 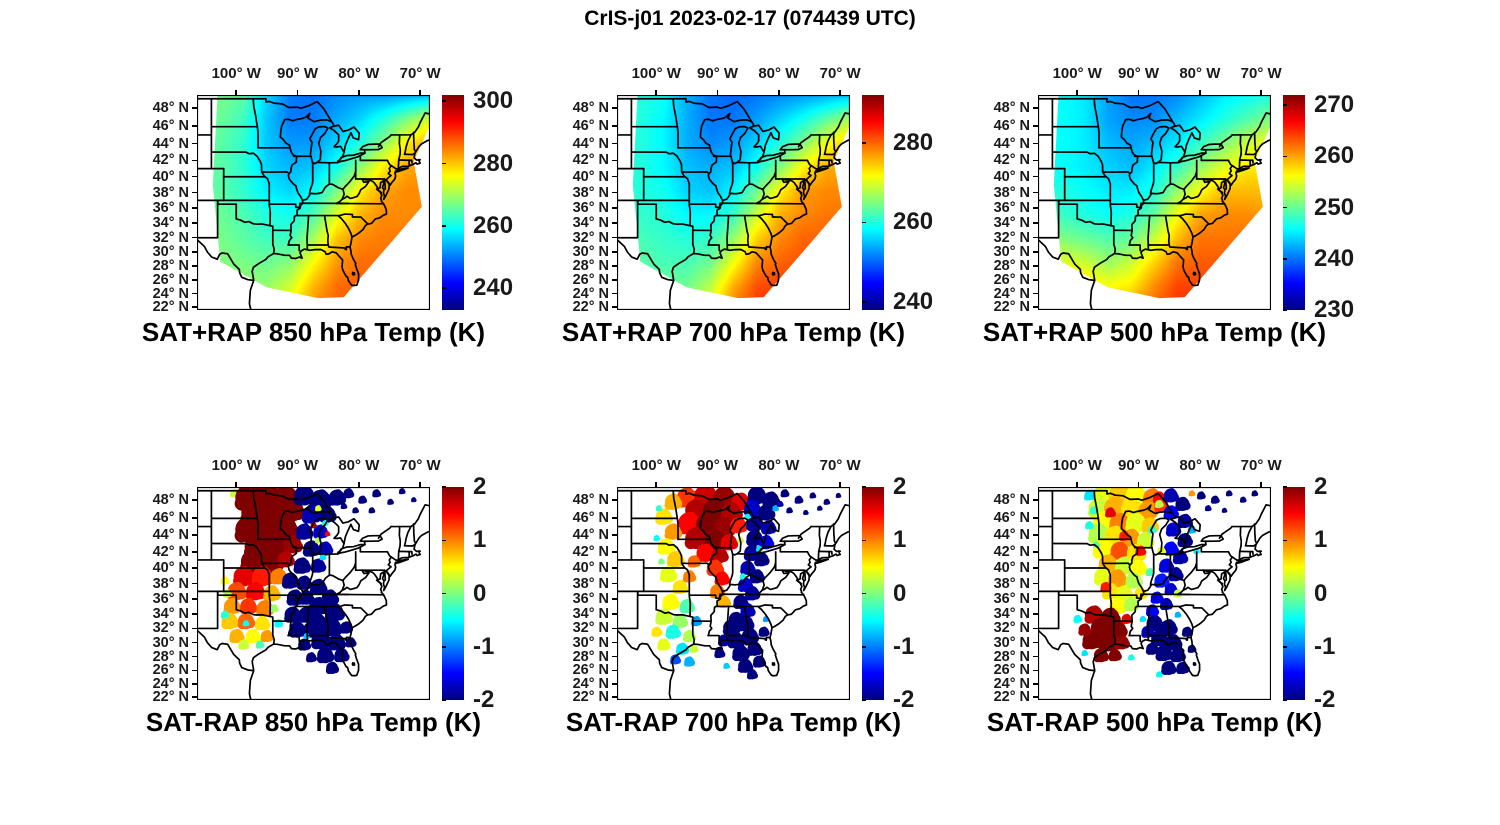 I want to click on lon-tick-label: 100° W, so click(x=236, y=465).